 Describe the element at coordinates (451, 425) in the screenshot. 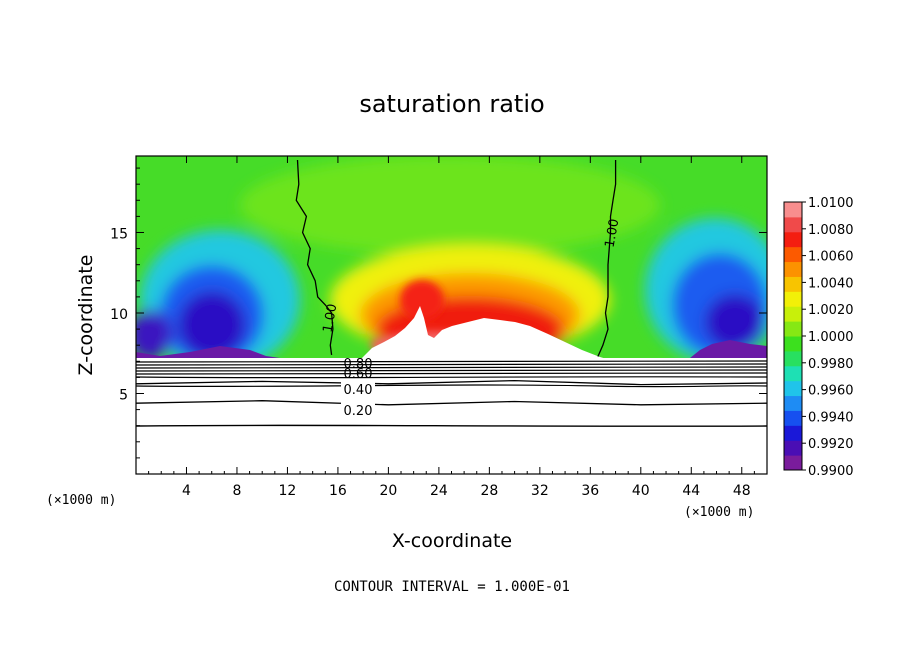

I see `contour-line-bottom` at that location.